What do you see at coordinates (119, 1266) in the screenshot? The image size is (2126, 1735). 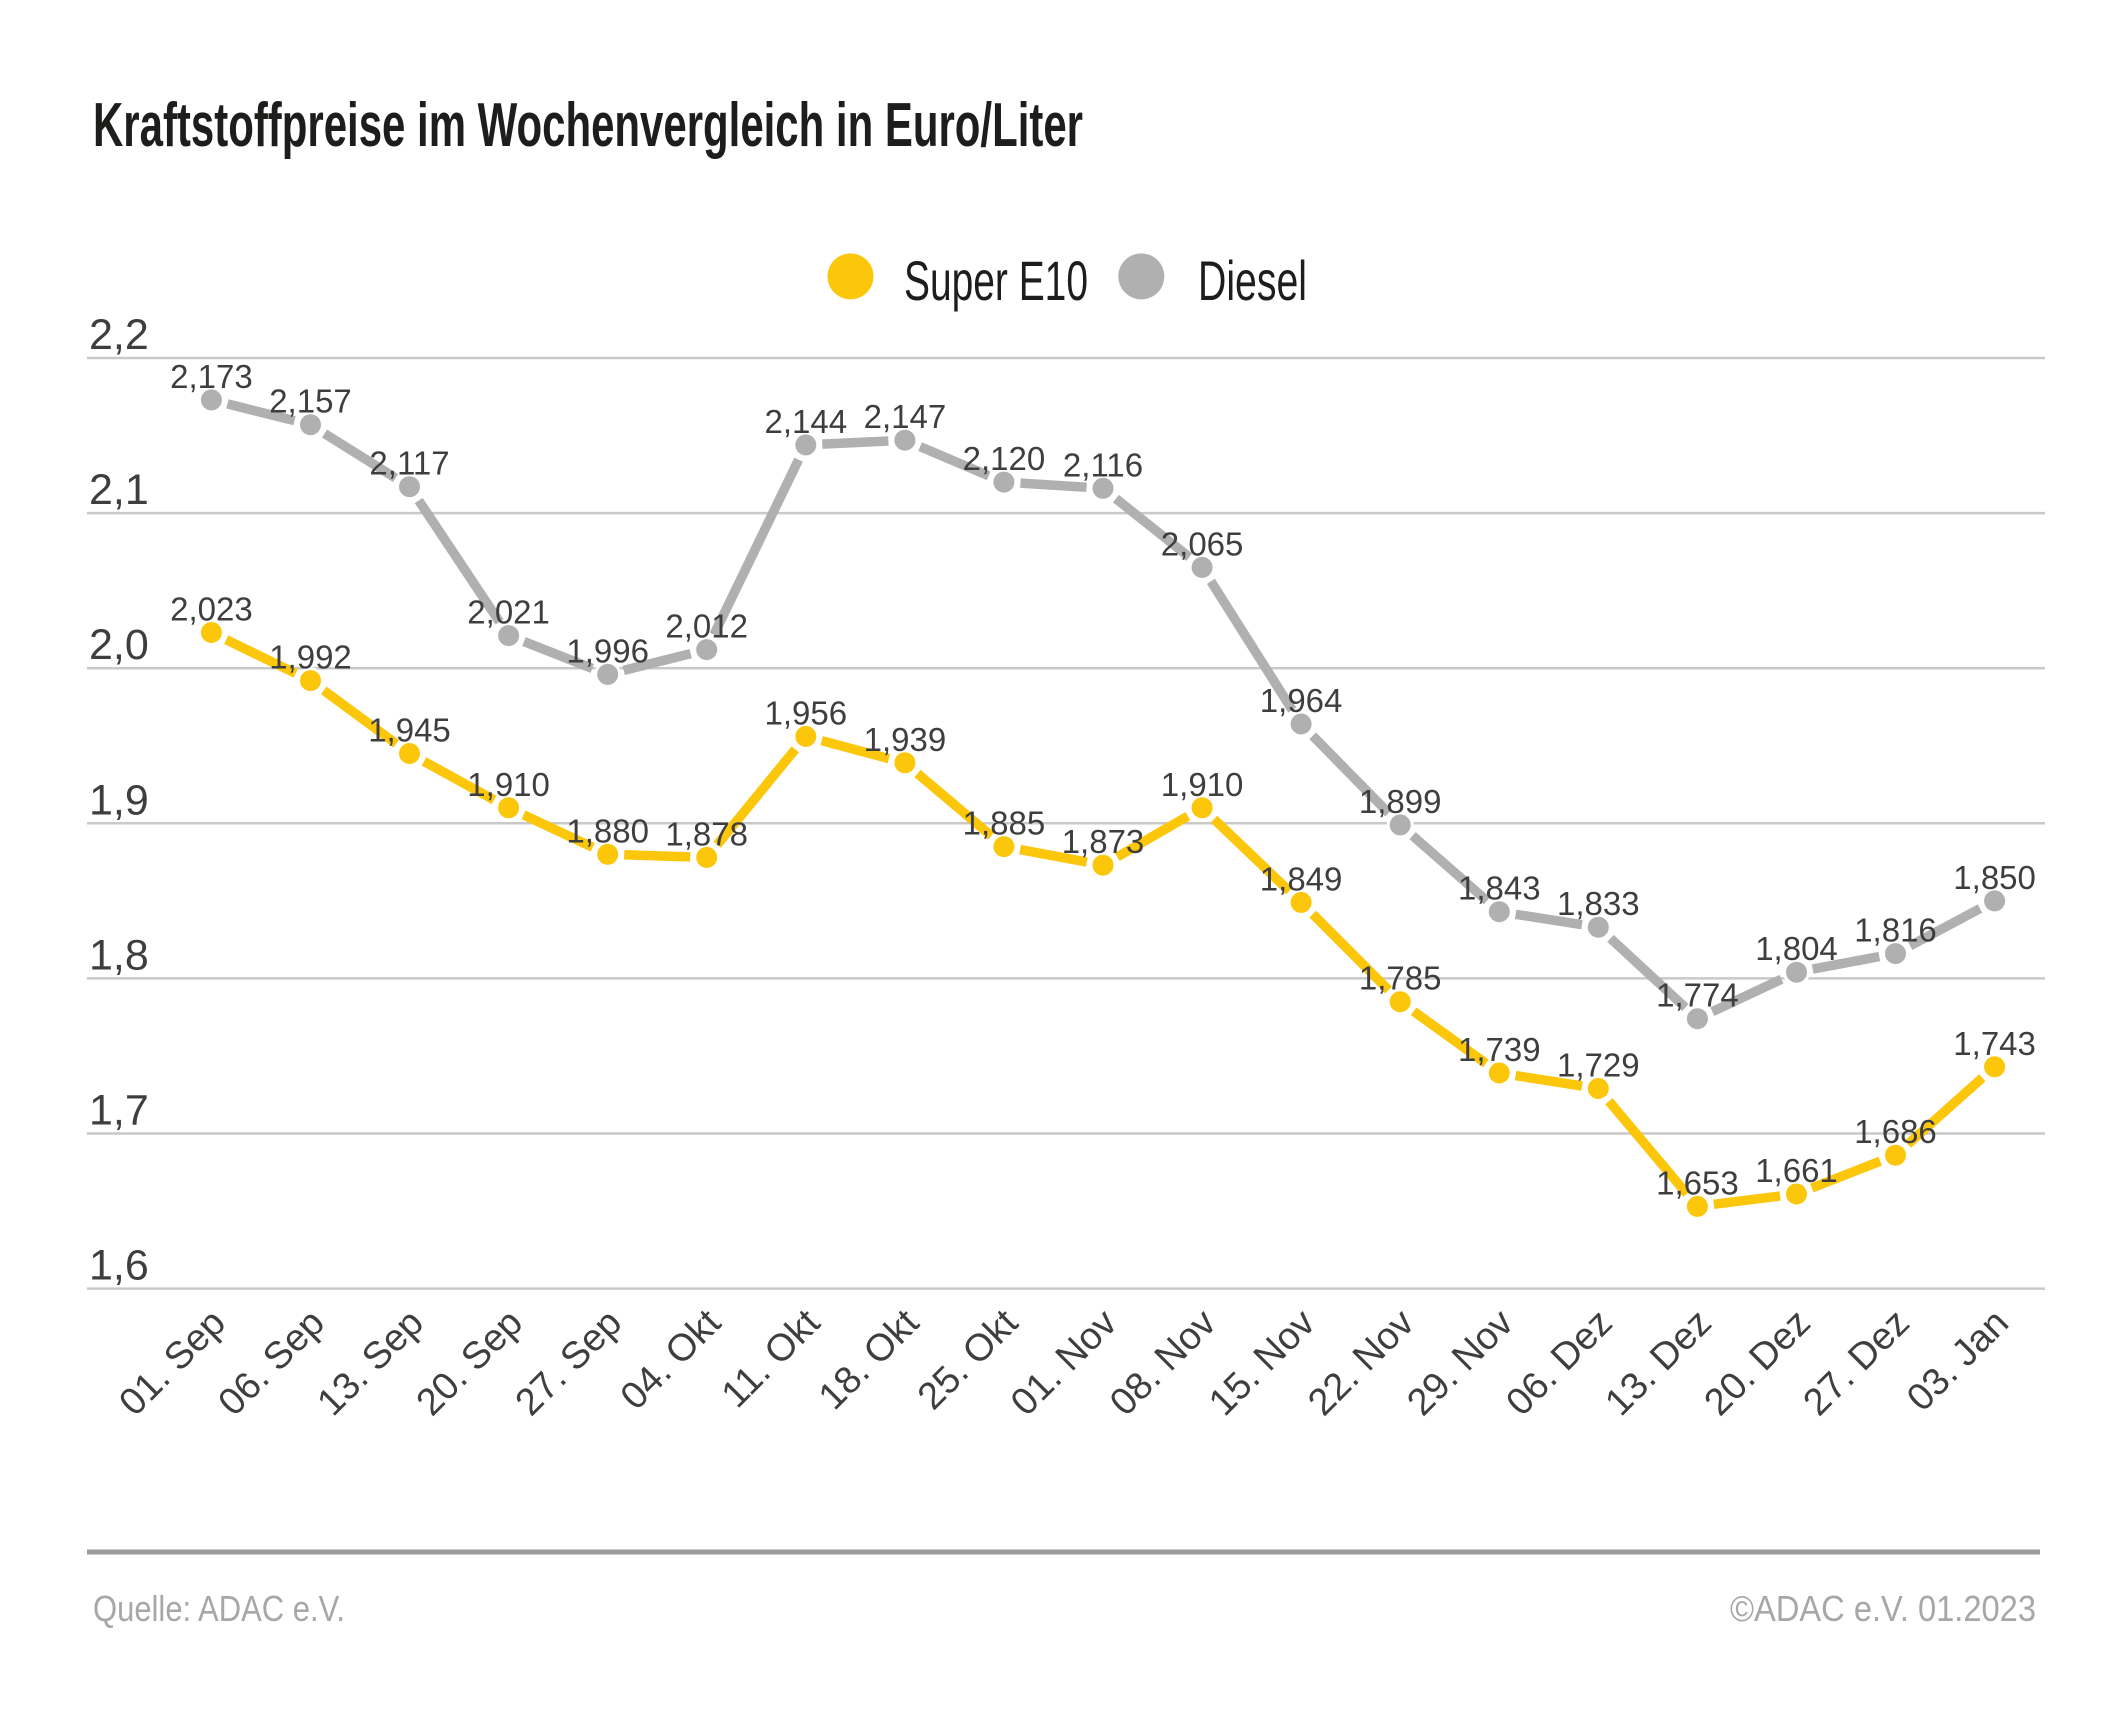 I see `svg-text: 1,6` at bounding box center [119, 1266].